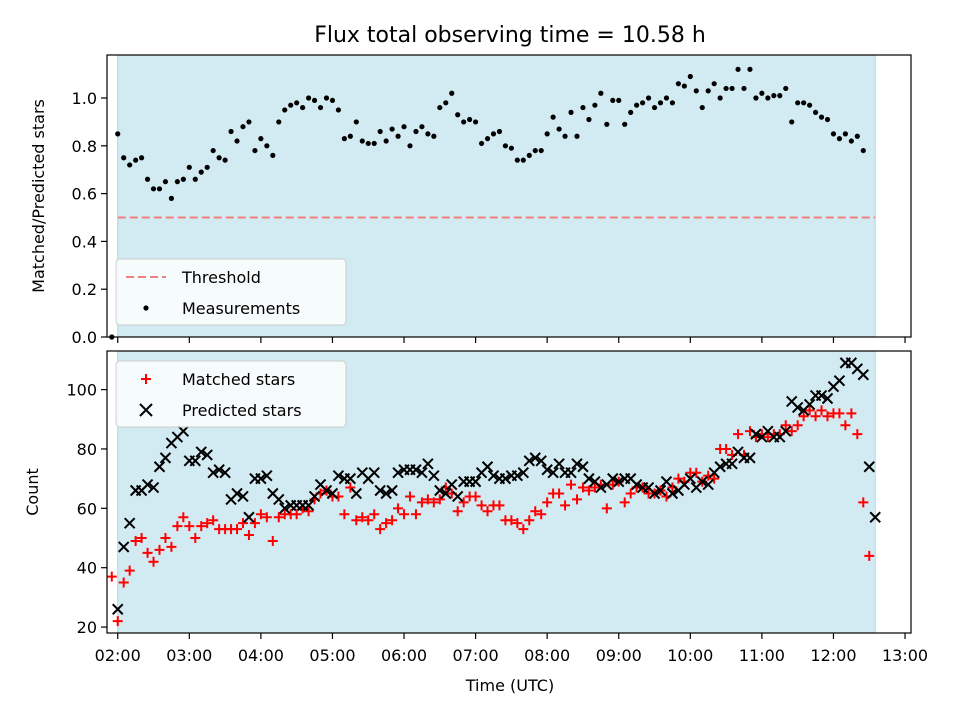 This screenshot has width=960, height=720. Describe the element at coordinates (242, 410) in the screenshot. I see `legend-label: Predicted stars` at that location.